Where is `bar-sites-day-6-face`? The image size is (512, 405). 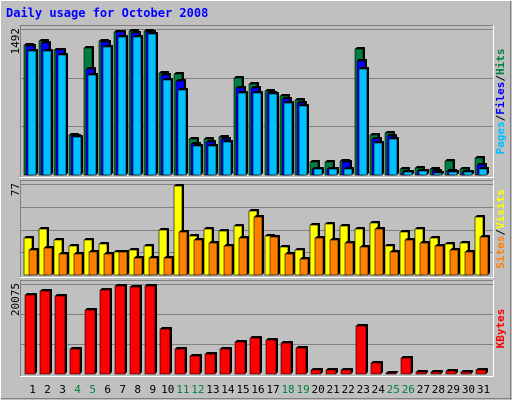 bar-sites-day-6-face is located at coordinates (108, 264).